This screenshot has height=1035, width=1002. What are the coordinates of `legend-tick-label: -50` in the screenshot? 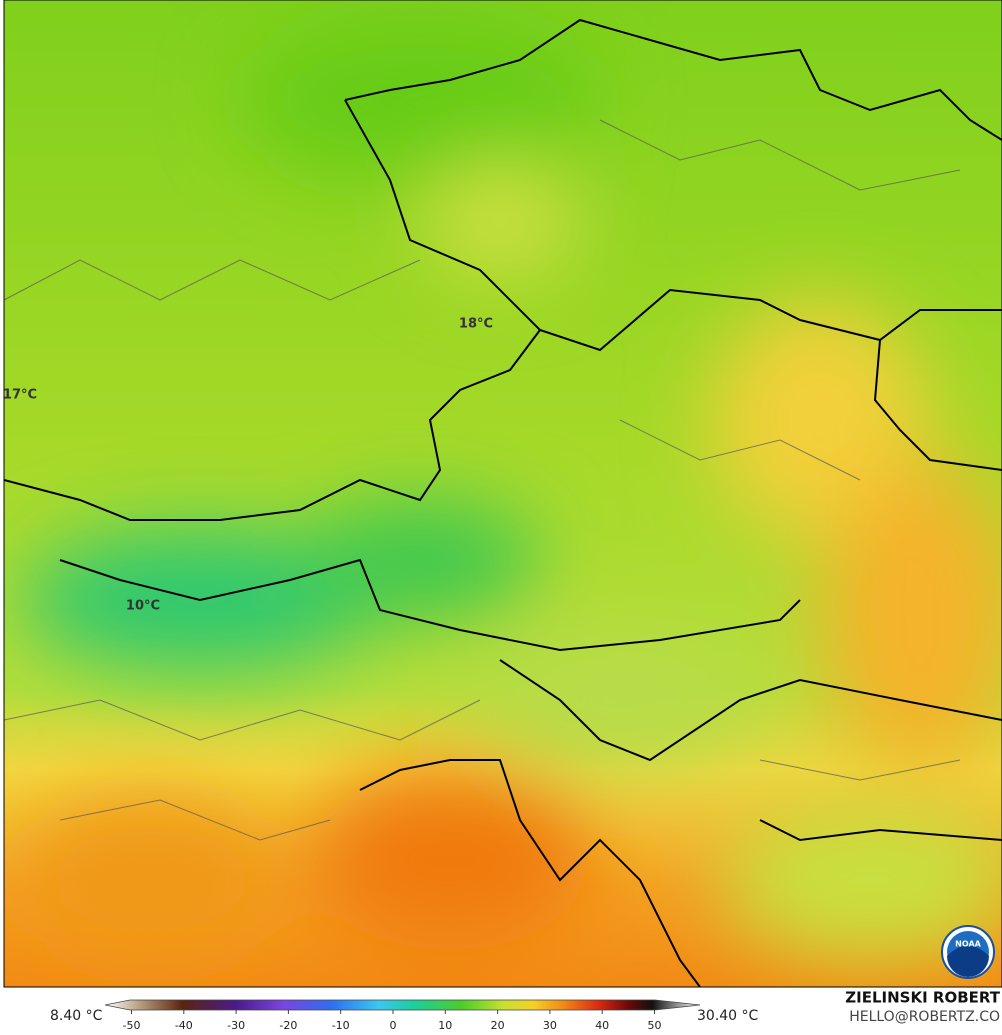 It's located at (132, 1025).